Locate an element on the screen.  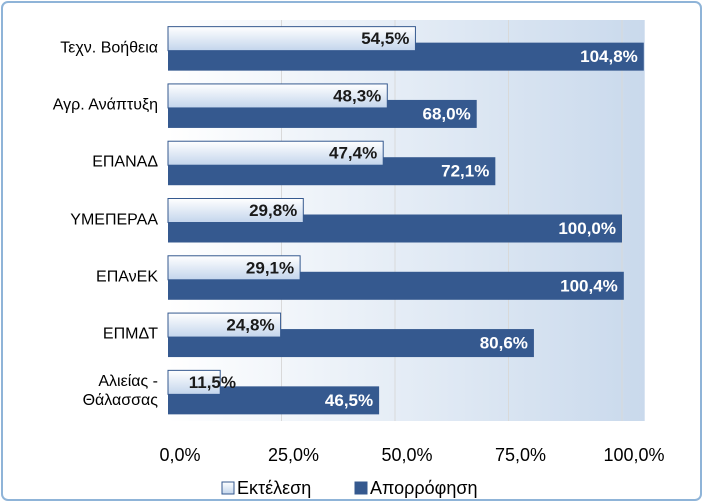
legend-label: Απορρόφηση is located at coordinates (423, 488).